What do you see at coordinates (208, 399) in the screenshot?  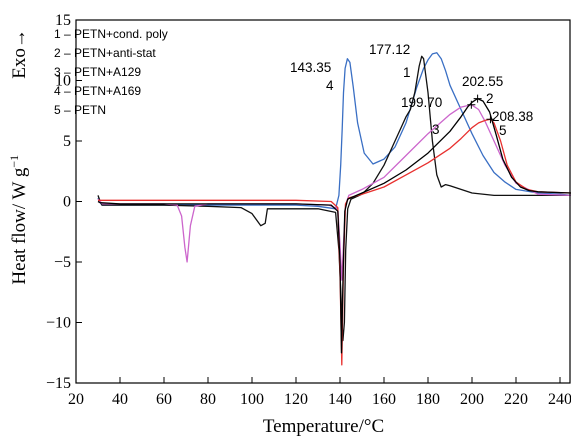 I see `x-tick-label: 80` at bounding box center [208, 399].